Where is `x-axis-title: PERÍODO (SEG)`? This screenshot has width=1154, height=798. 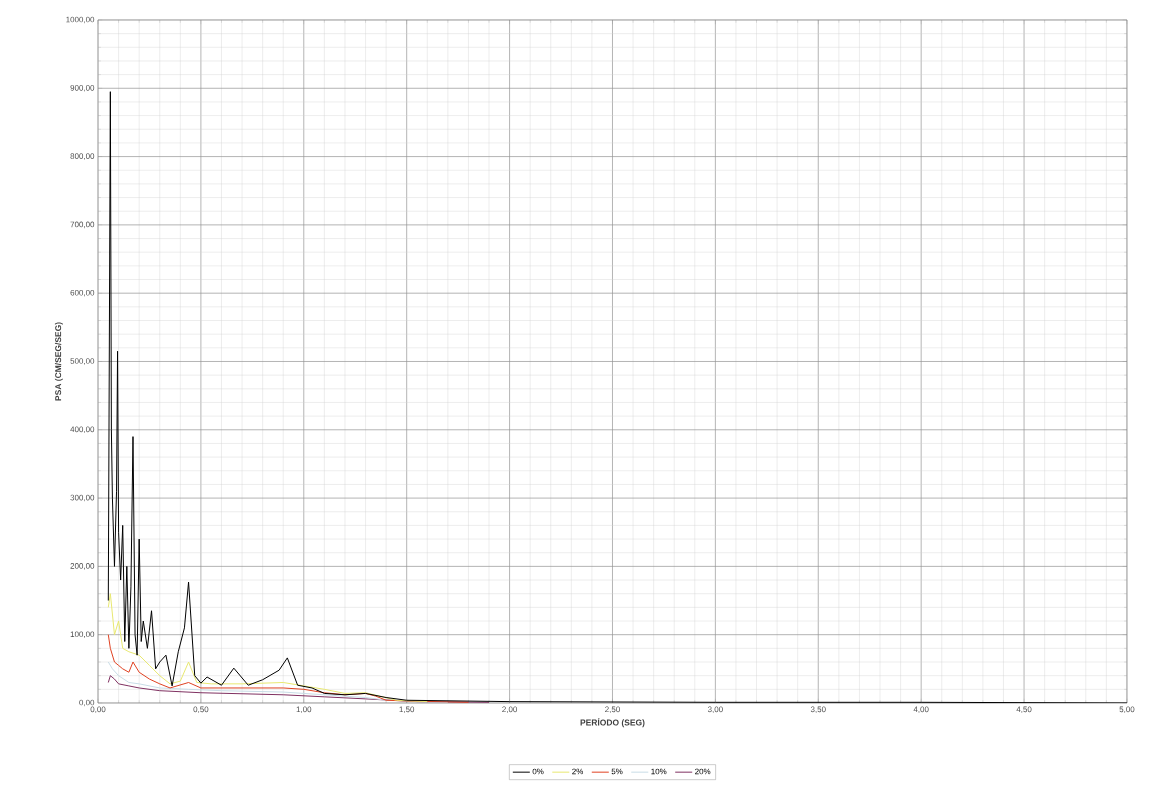 x-axis-title: PERÍODO (SEG) is located at coordinates (612, 722).